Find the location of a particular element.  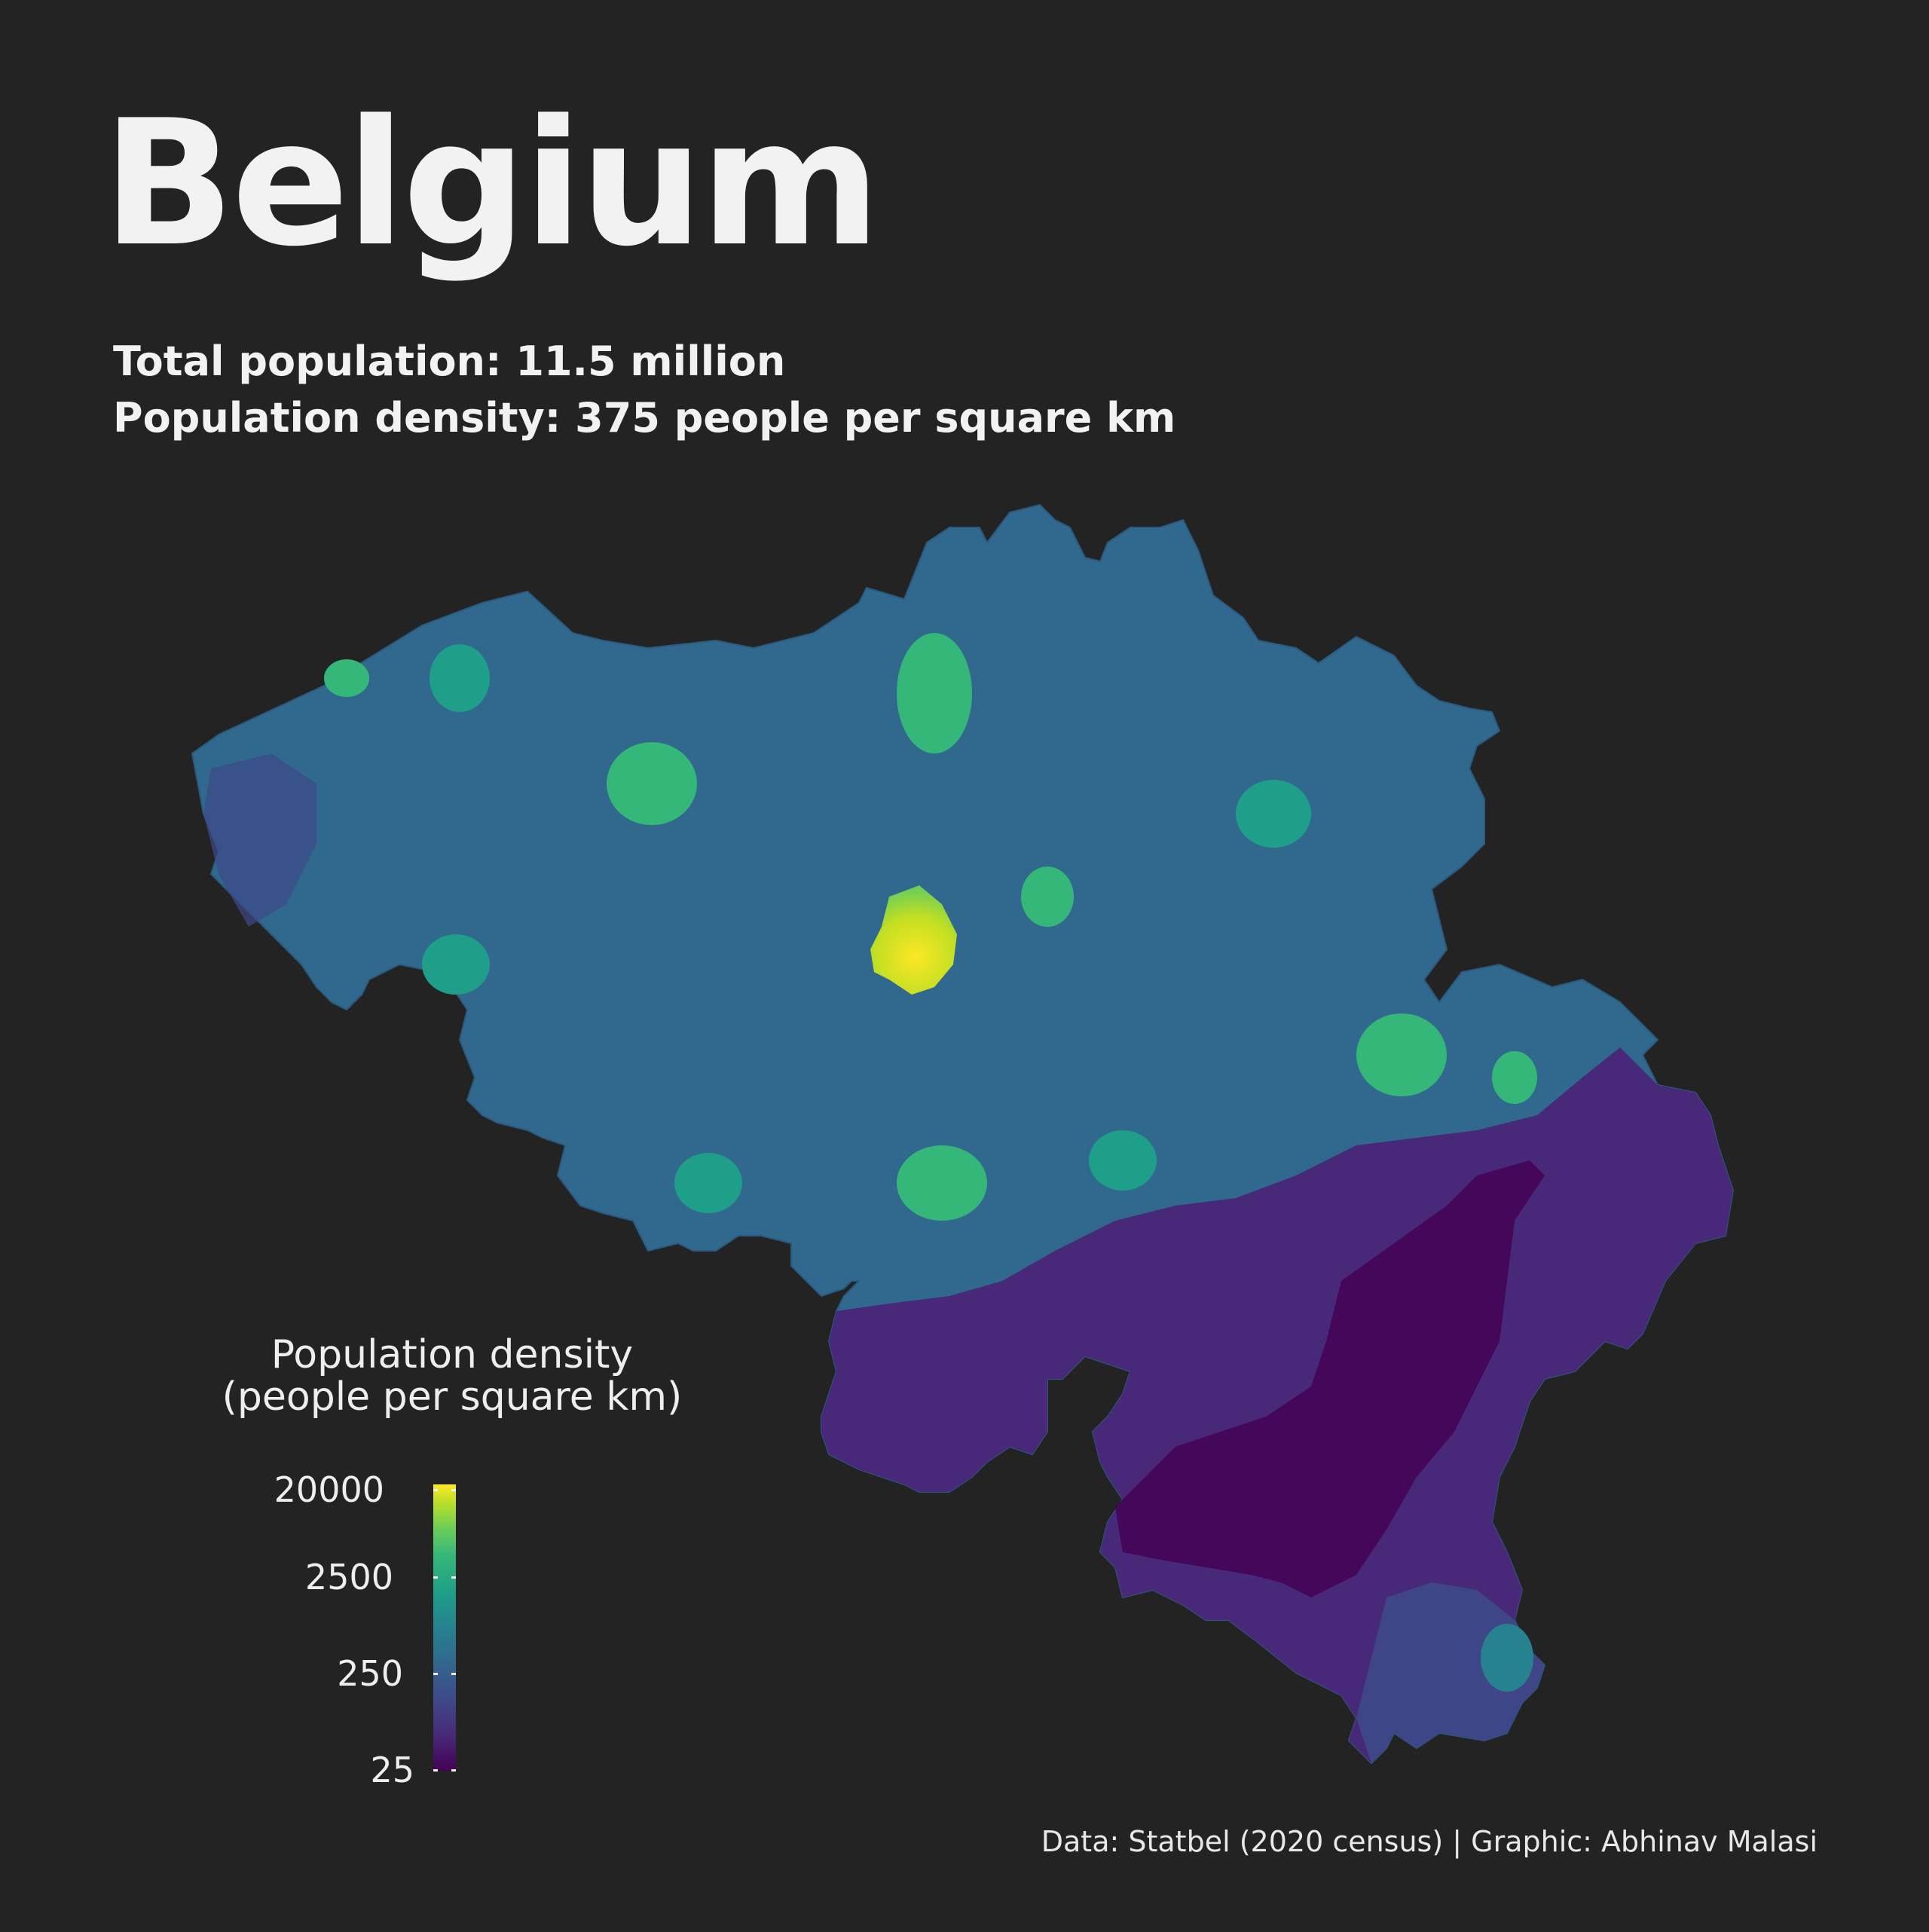

city-mons is located at coordinates (708, 1183).